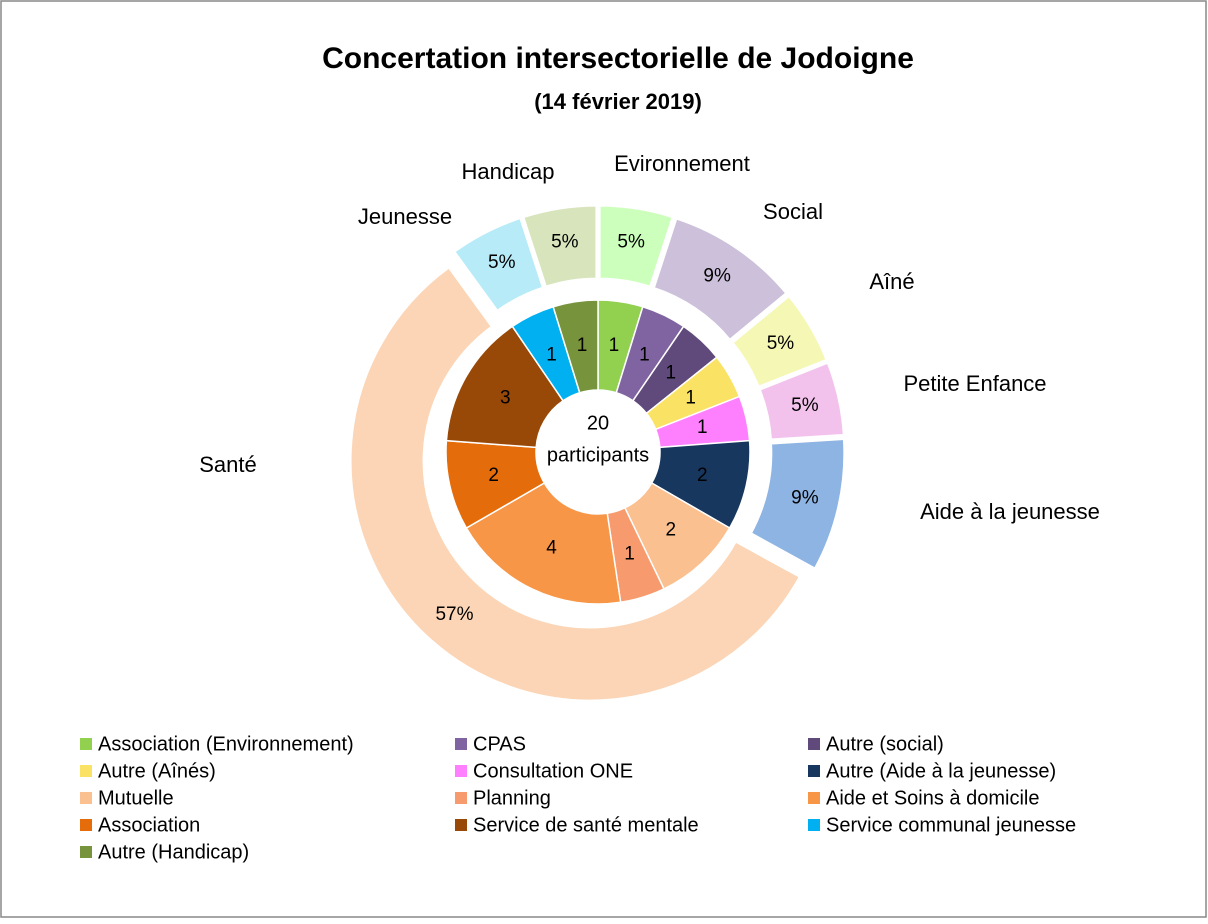 The width and height of the screenshot is (1208, 924). What do you see at coordinates (793, 211) in the screenshot?
I see `category-label: Social` at bounding box center [793, 211].